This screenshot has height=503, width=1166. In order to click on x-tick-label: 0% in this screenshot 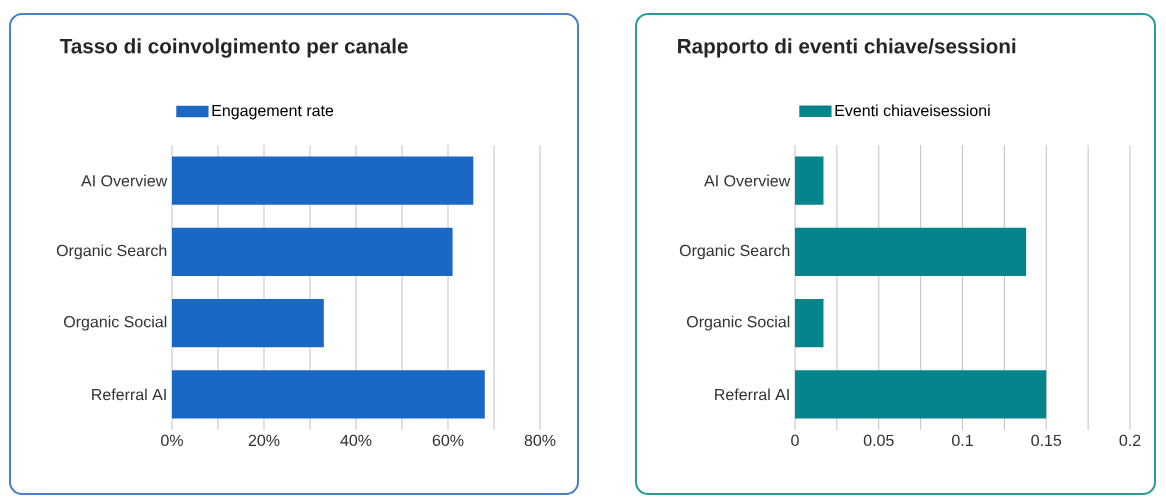, I will do `click(172, 440)`.